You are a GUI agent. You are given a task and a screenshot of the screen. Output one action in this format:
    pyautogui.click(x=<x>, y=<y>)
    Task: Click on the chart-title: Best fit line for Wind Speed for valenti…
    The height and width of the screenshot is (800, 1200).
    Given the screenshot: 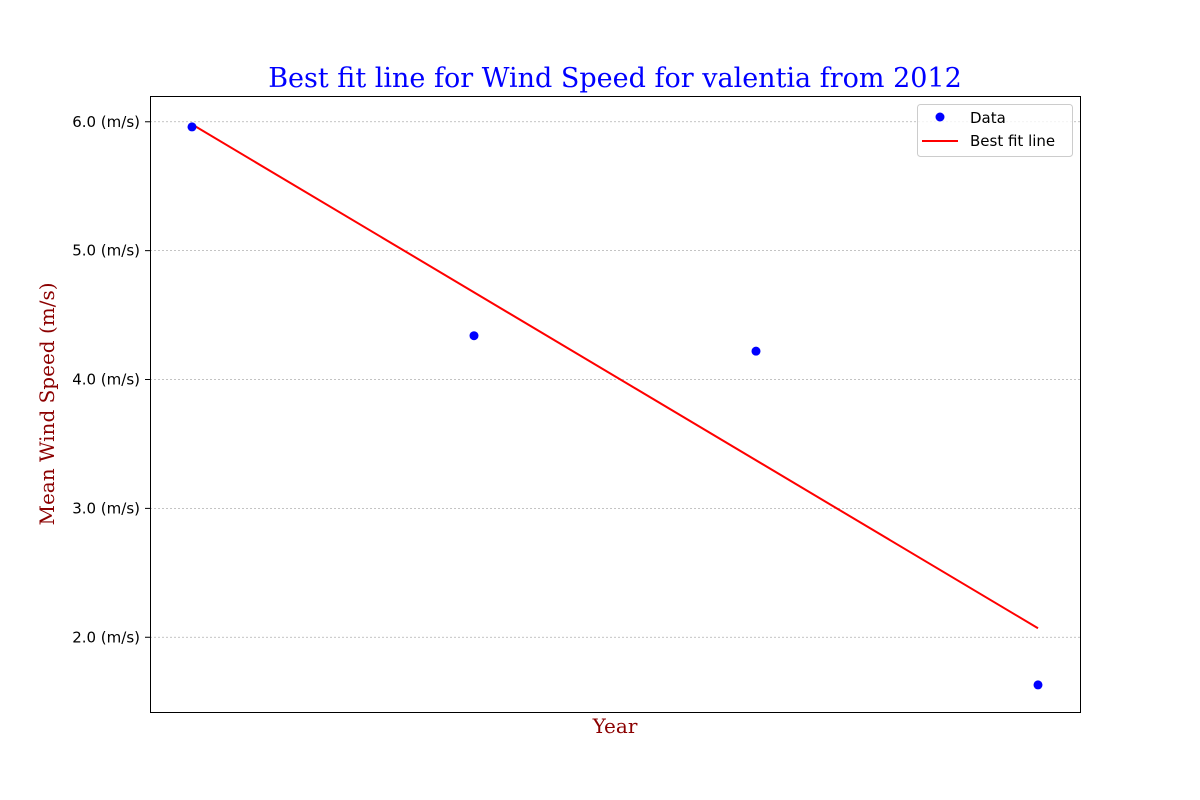 What is the action you would take?
    pyautogui.click(x=615, y=78)
    